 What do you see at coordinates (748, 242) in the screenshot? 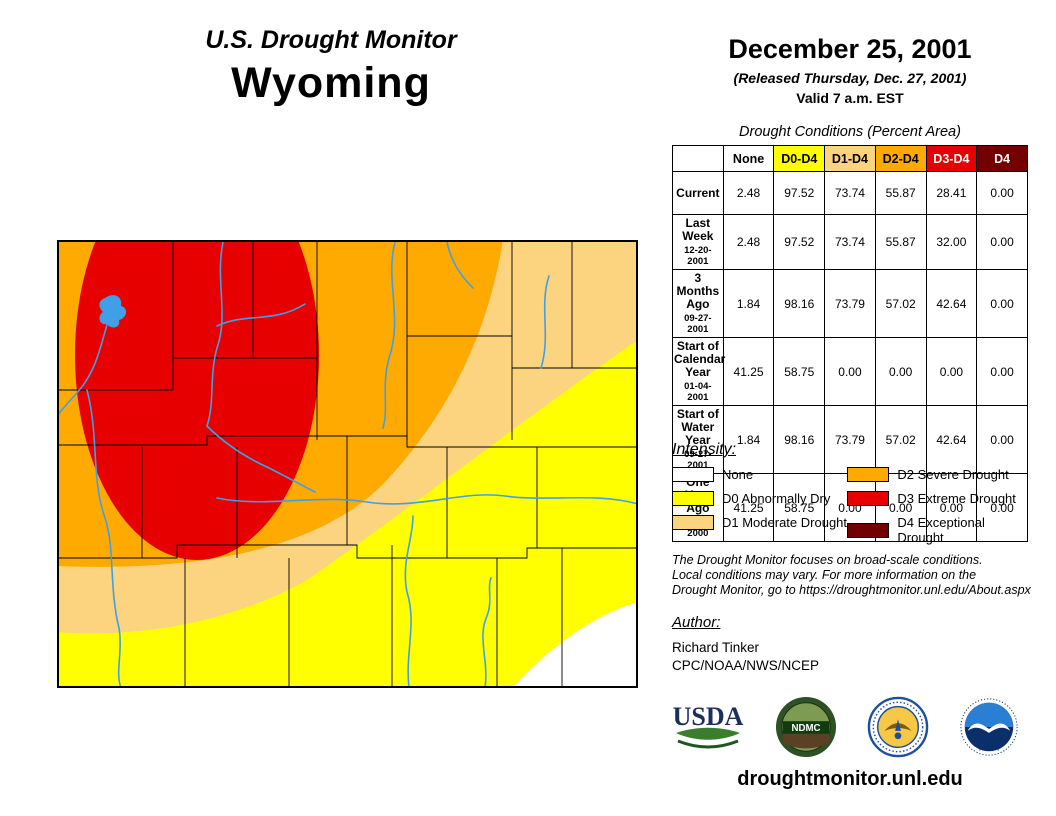
I see `table-value: 2.48` at bounding box center [748, 242].